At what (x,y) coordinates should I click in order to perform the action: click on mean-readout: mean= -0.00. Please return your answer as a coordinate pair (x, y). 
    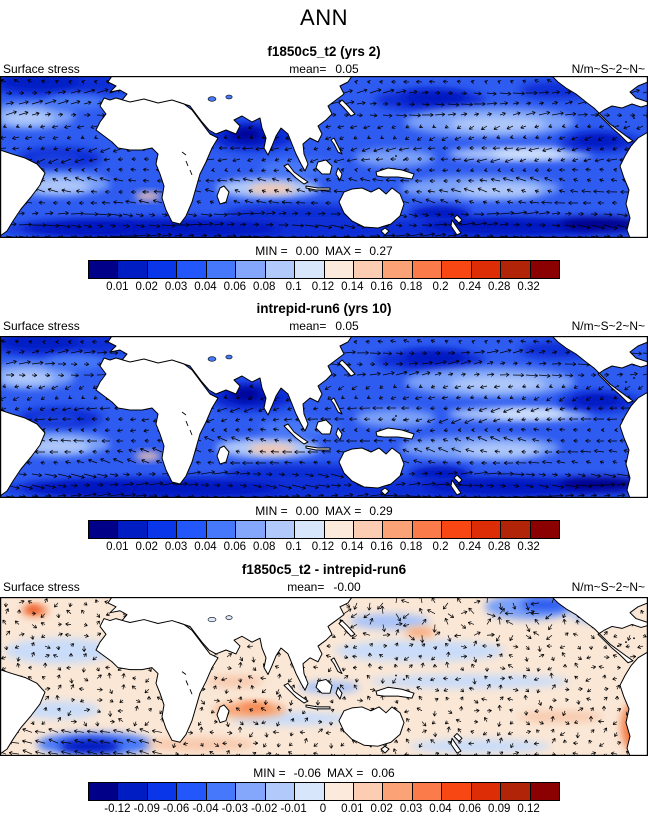
    Looking at the image, I should click on (323, 587).